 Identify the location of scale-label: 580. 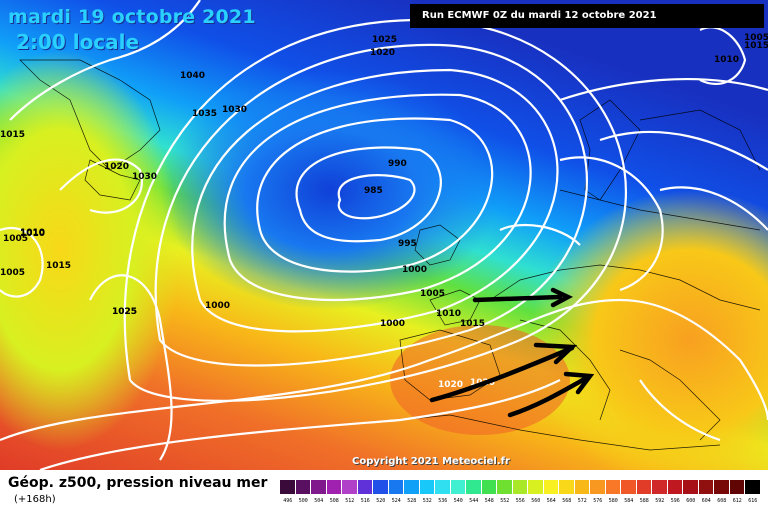
(613, 501).